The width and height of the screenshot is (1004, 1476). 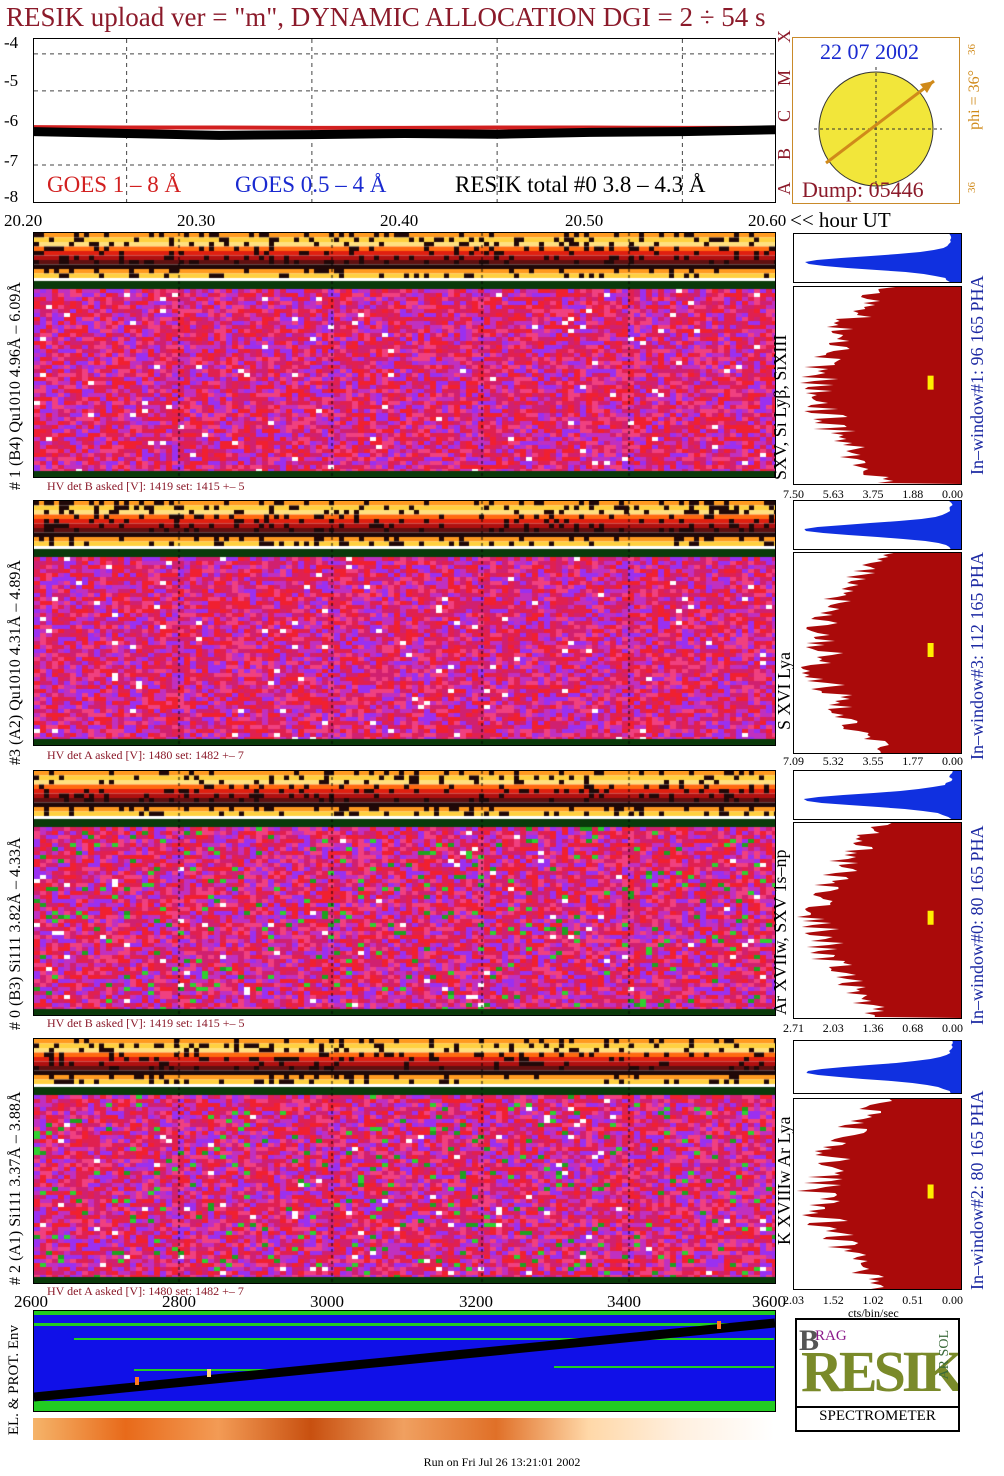 I want to click on time-tick: 20.50, so click(x=584, y=220).